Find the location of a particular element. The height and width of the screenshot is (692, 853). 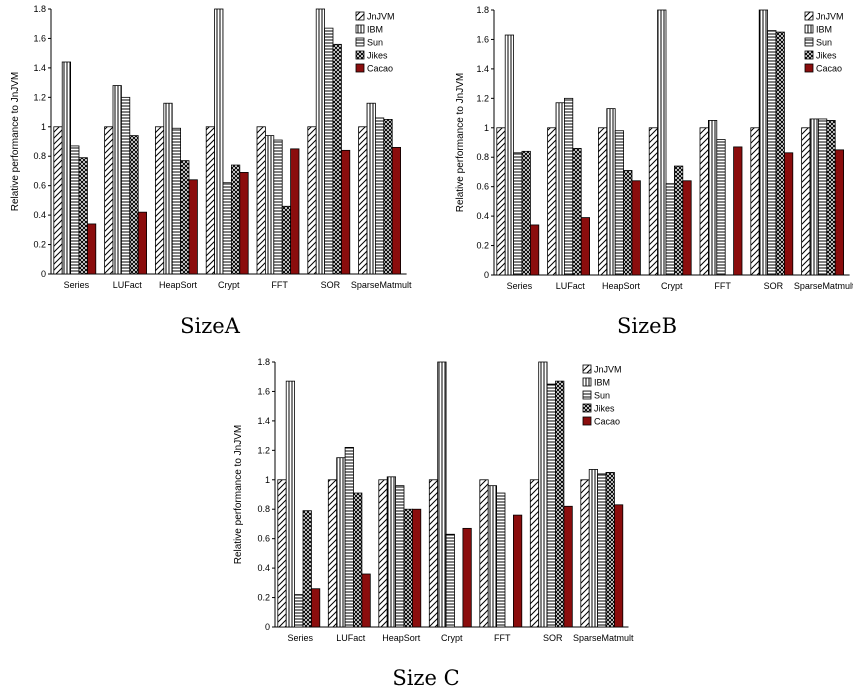

bar-heapsort-jikes is located at coordinates (408, 568).